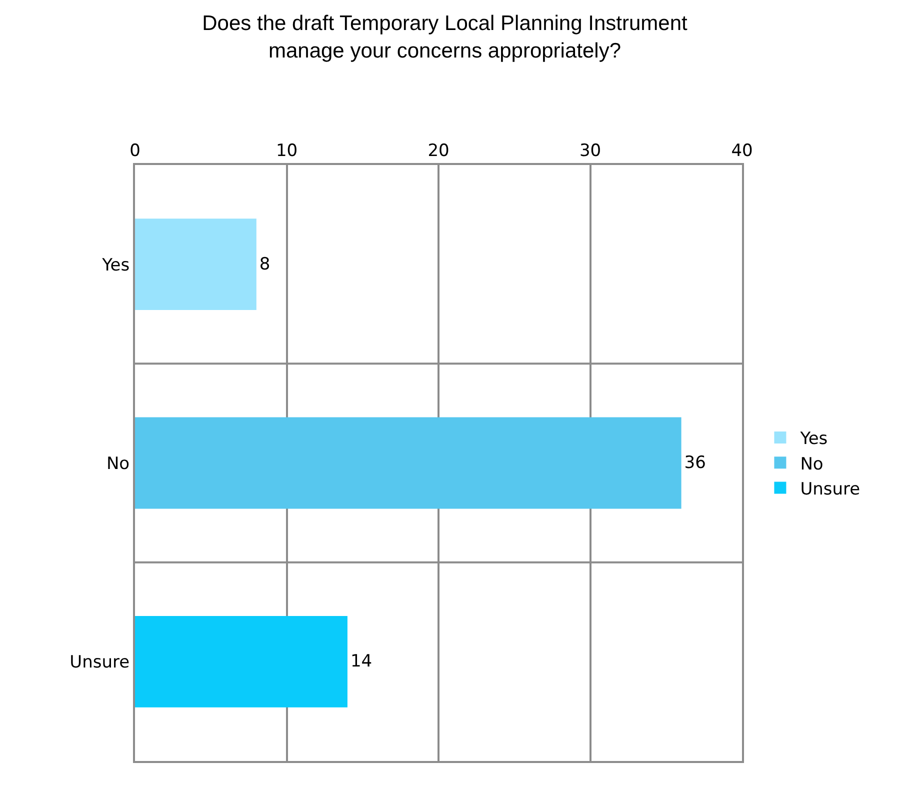 Image resolution: width=917 pixels, height=789 pixels. What do you see at coordinates (830, 489) in the screenshot?
I see `legend-label: Unsure` at bounding box center [830, 489].